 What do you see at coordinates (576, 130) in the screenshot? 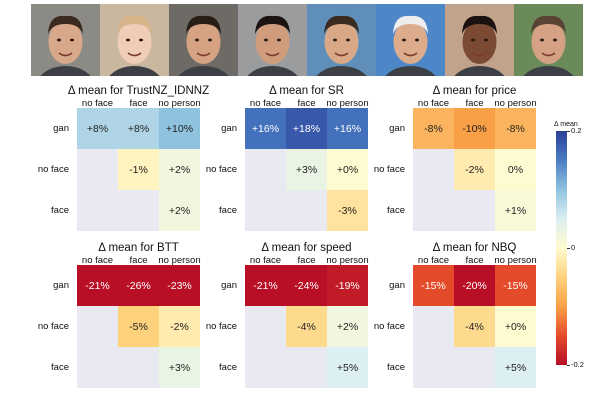
I see `colorbar-tick-label: 0.2` at bounding box center [576, 130].